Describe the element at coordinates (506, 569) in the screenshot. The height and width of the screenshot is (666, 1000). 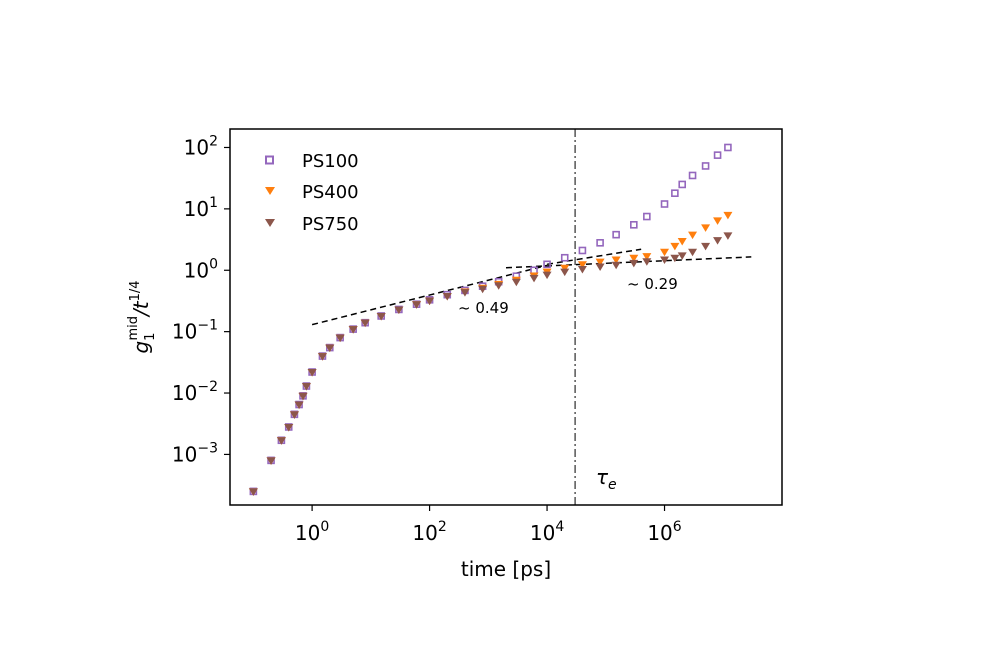
I see `x-axis-title: time [ps]` at that location.